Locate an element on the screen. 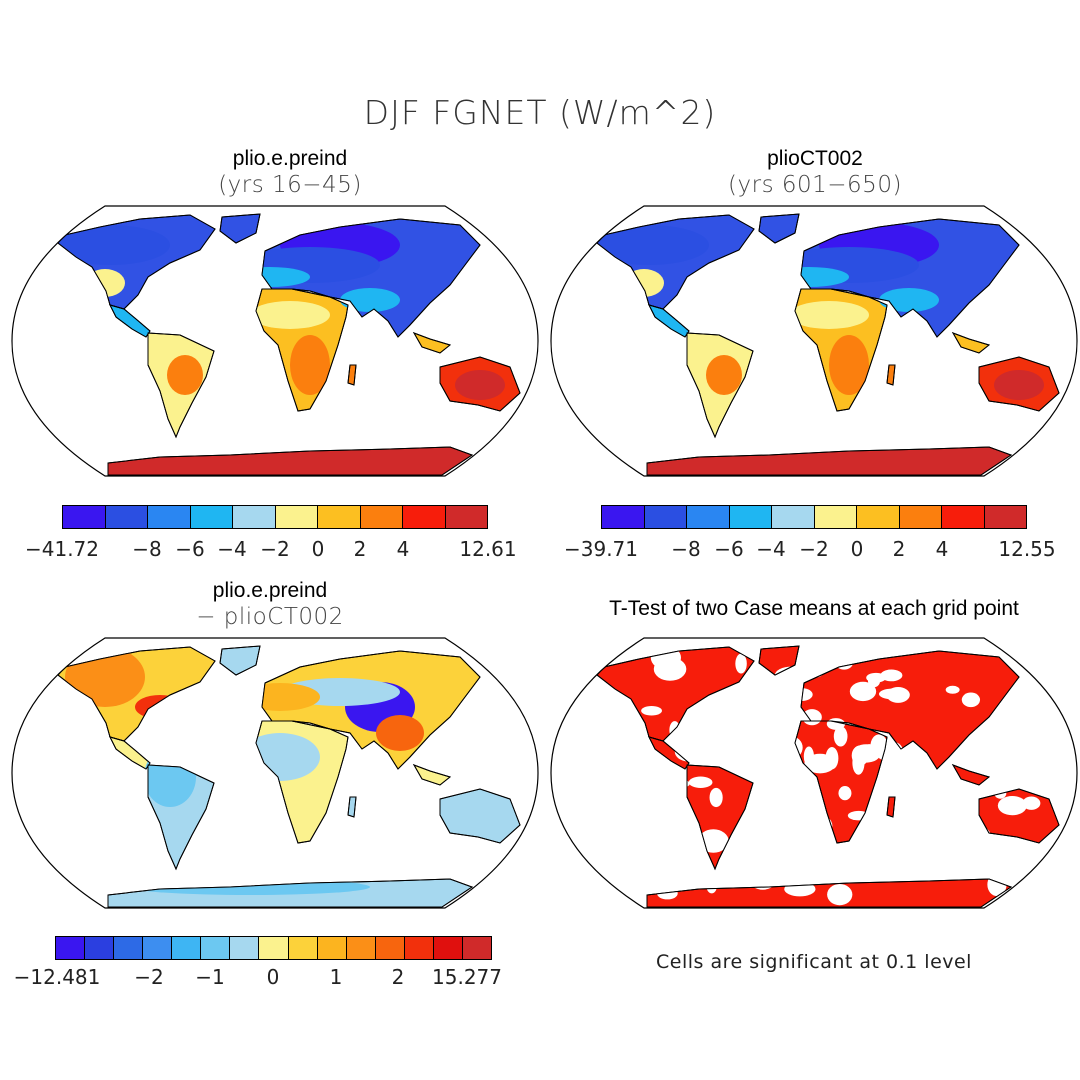 The image size is (1080, 1080). land-texture is located at coordinates (820, 311).